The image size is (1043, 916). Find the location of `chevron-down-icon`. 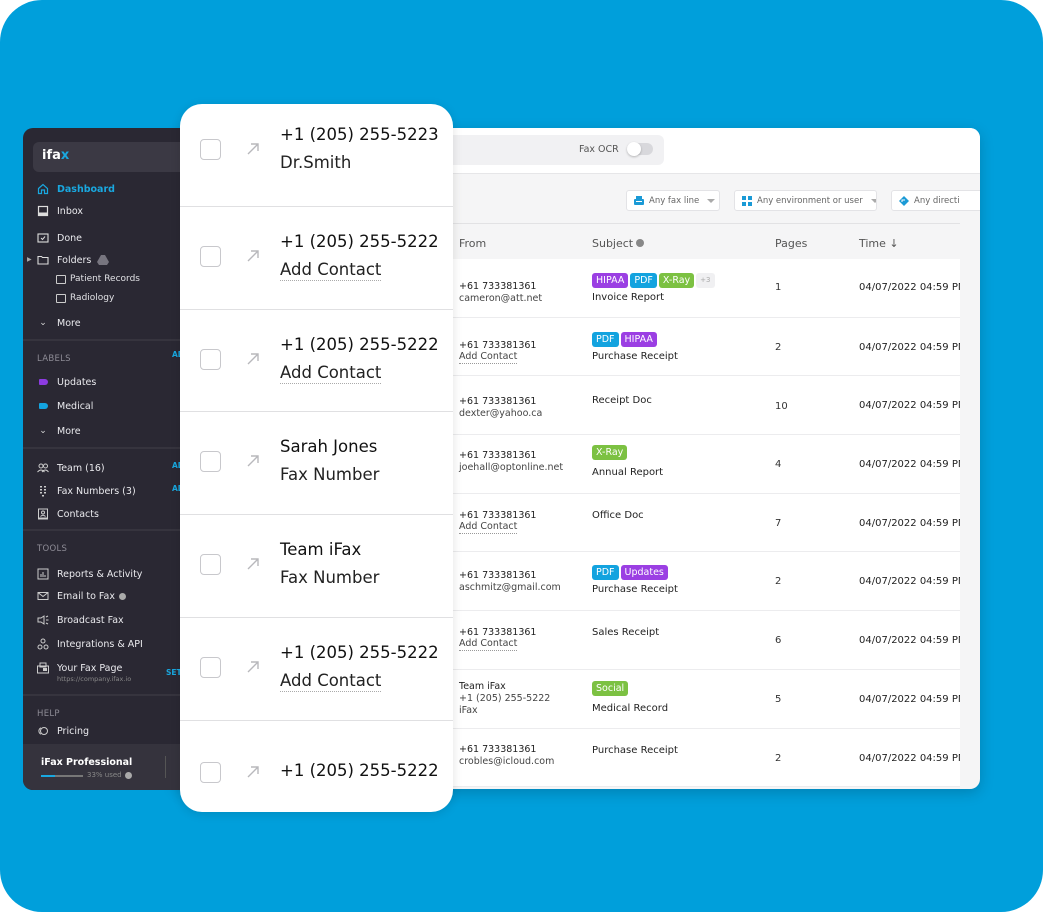

chevron-down-icon is located at coordinates (711, 200).